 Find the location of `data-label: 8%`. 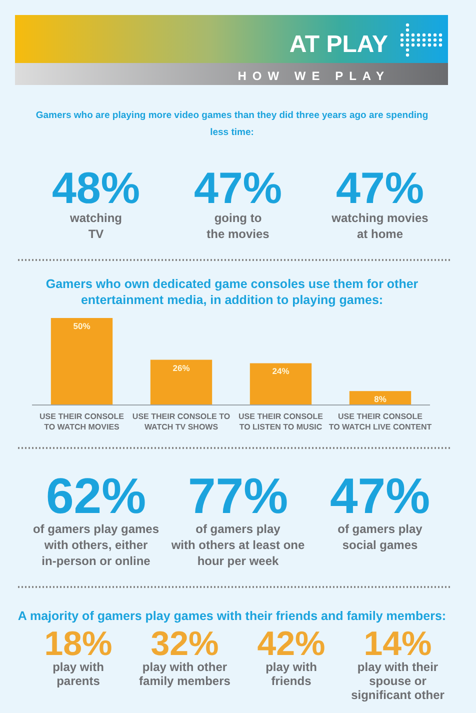

data-label: 8% is located at coordinates (380, 399).